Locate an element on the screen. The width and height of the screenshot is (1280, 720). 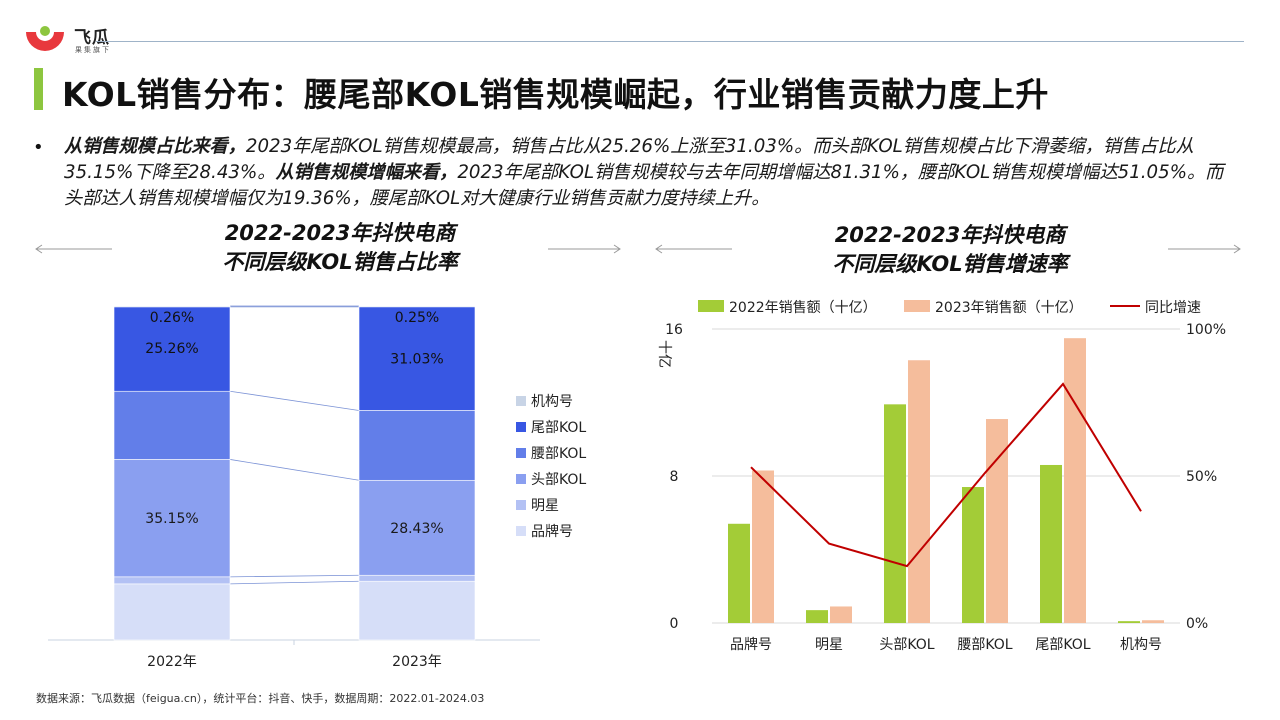
x-tick-label: 品牌号 is located at coordinates (751, 644).